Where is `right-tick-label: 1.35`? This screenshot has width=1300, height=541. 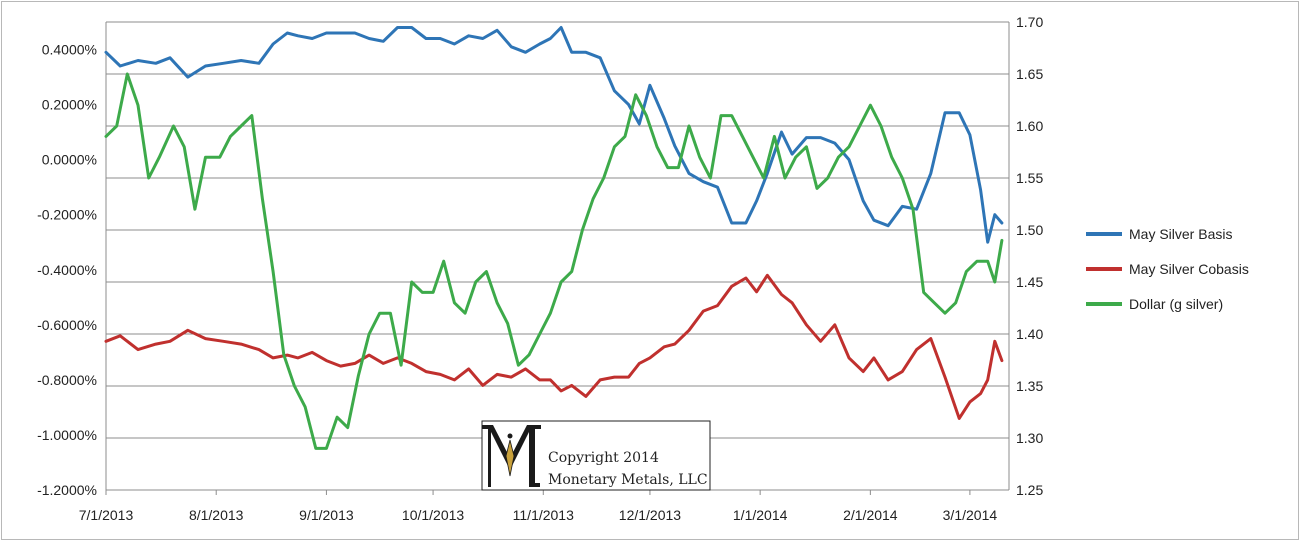 right-tick-label: 1.35 is located at coordinates (1029, 386).